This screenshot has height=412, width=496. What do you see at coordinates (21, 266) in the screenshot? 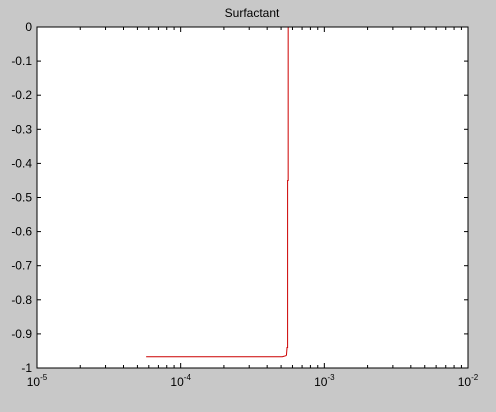
I see `y-tick-label: -0.7` at bounding box center [21, 266].